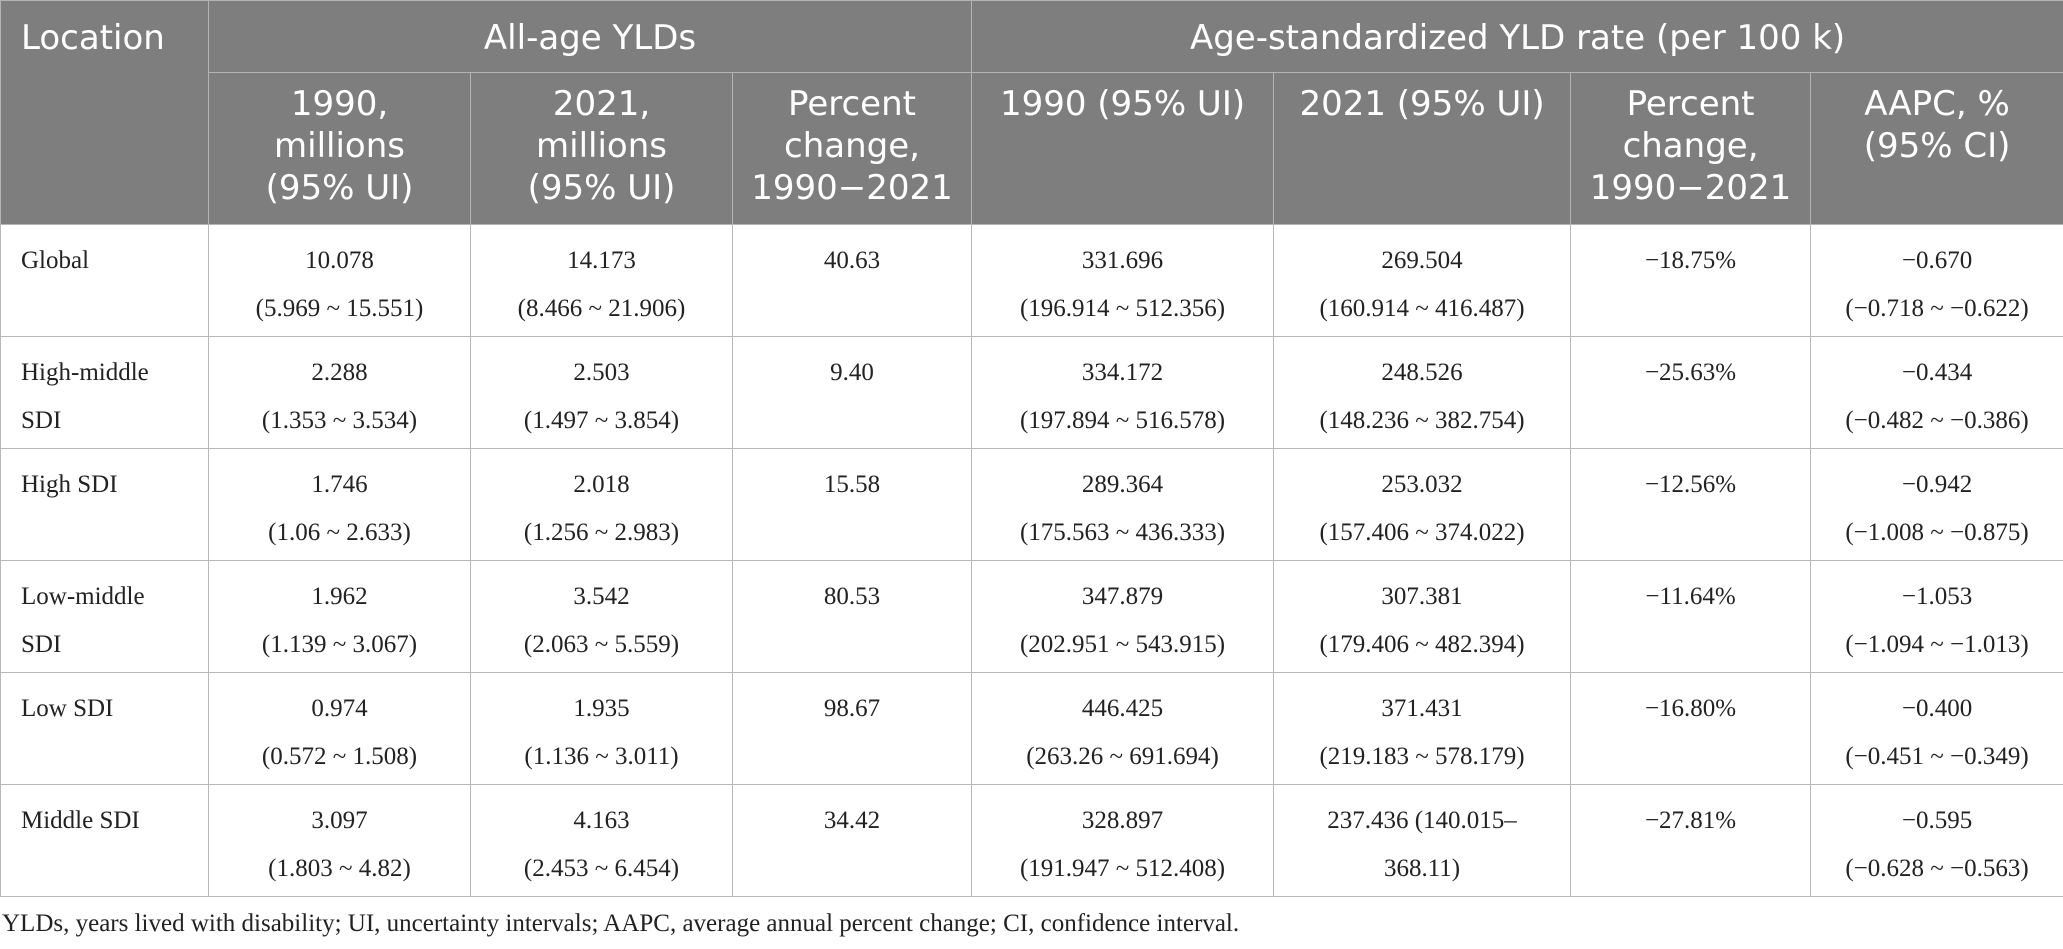 The width and height of the screenshot is (2063, 949). What do you see at coordinates (1691, 840) in the screenshot?
I see `cell-rate-change: −27.81%` at bounding box center [1691, 840].